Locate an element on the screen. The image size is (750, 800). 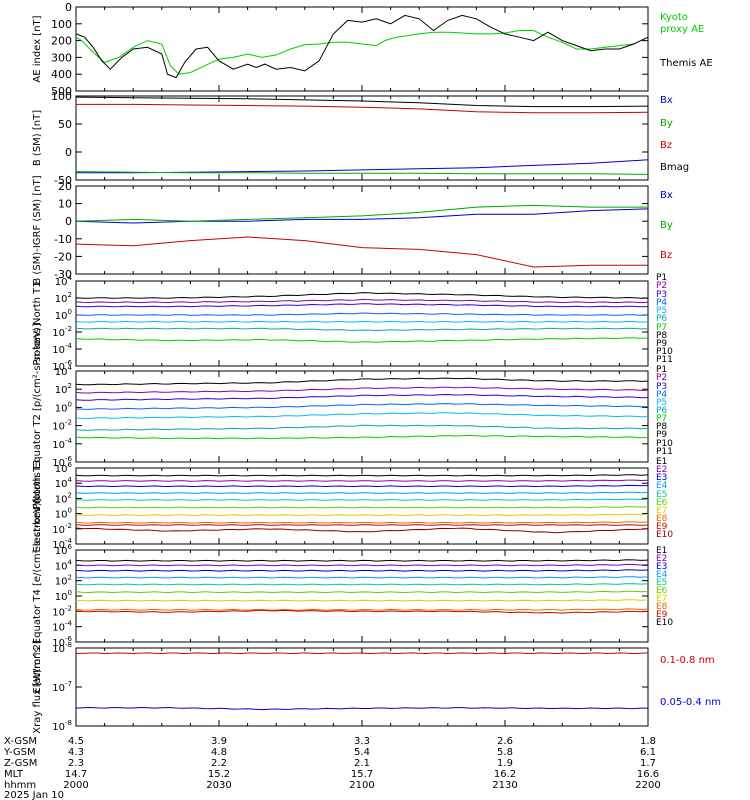
series-line-0-05-0-4-nm is located at coordinates (361, 708).